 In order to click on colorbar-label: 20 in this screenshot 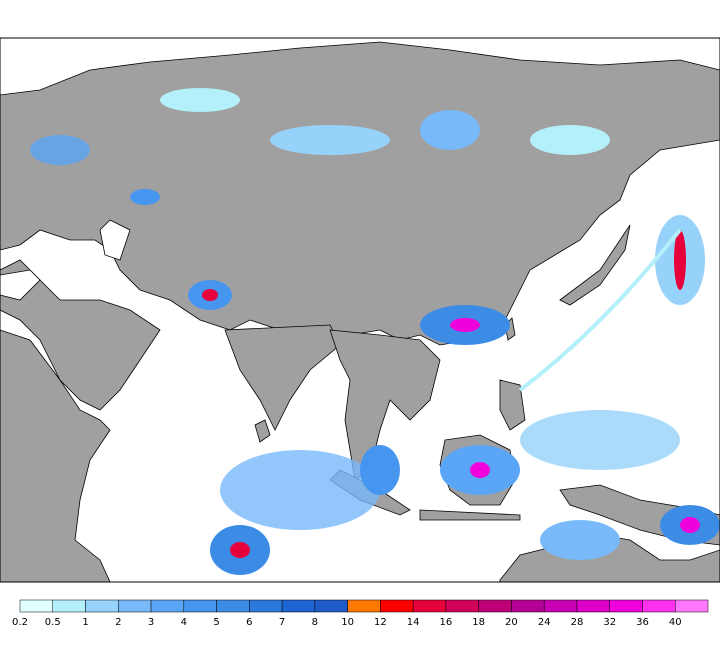, I will do `click(511, 622)`.